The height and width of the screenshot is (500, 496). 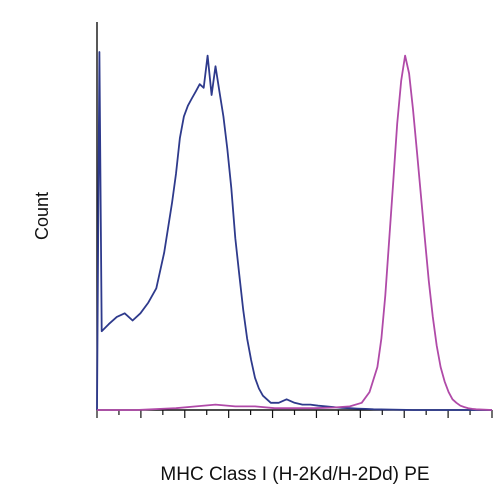 I want to click on x-axis-ticks, so click(x=294, y=414).